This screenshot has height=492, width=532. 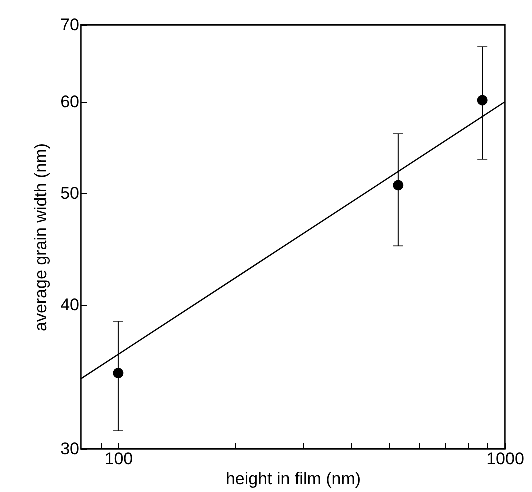 What do you see at coordinates (70, 193) in the screenshot?
I see `y-tick-label: 50` at bounding box center [70, 193].